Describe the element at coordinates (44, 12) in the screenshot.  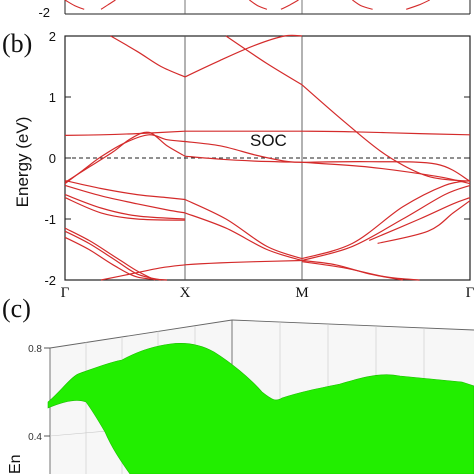
I see `panel-top-ytick-label: -2` at that location.